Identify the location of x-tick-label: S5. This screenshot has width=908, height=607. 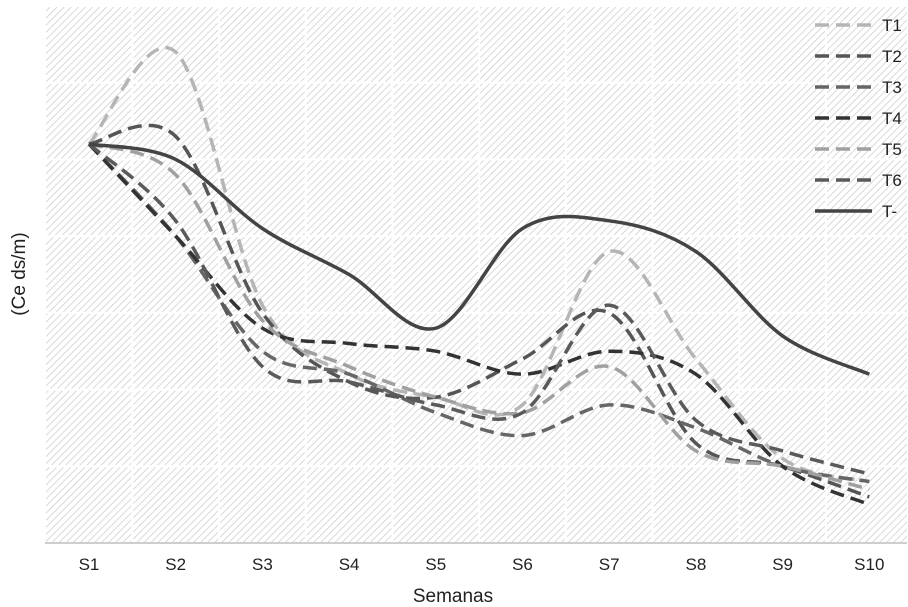
(435, 564).